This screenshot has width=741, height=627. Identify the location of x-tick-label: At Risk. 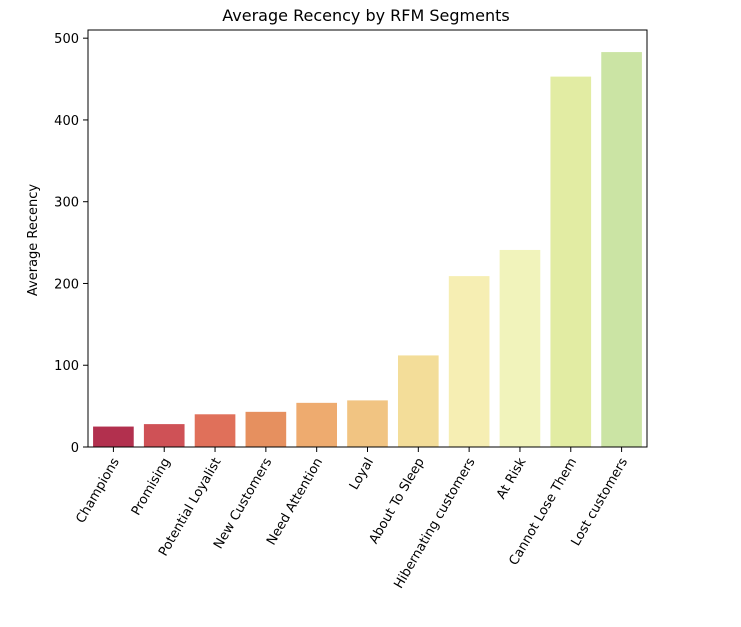
(512, 478).